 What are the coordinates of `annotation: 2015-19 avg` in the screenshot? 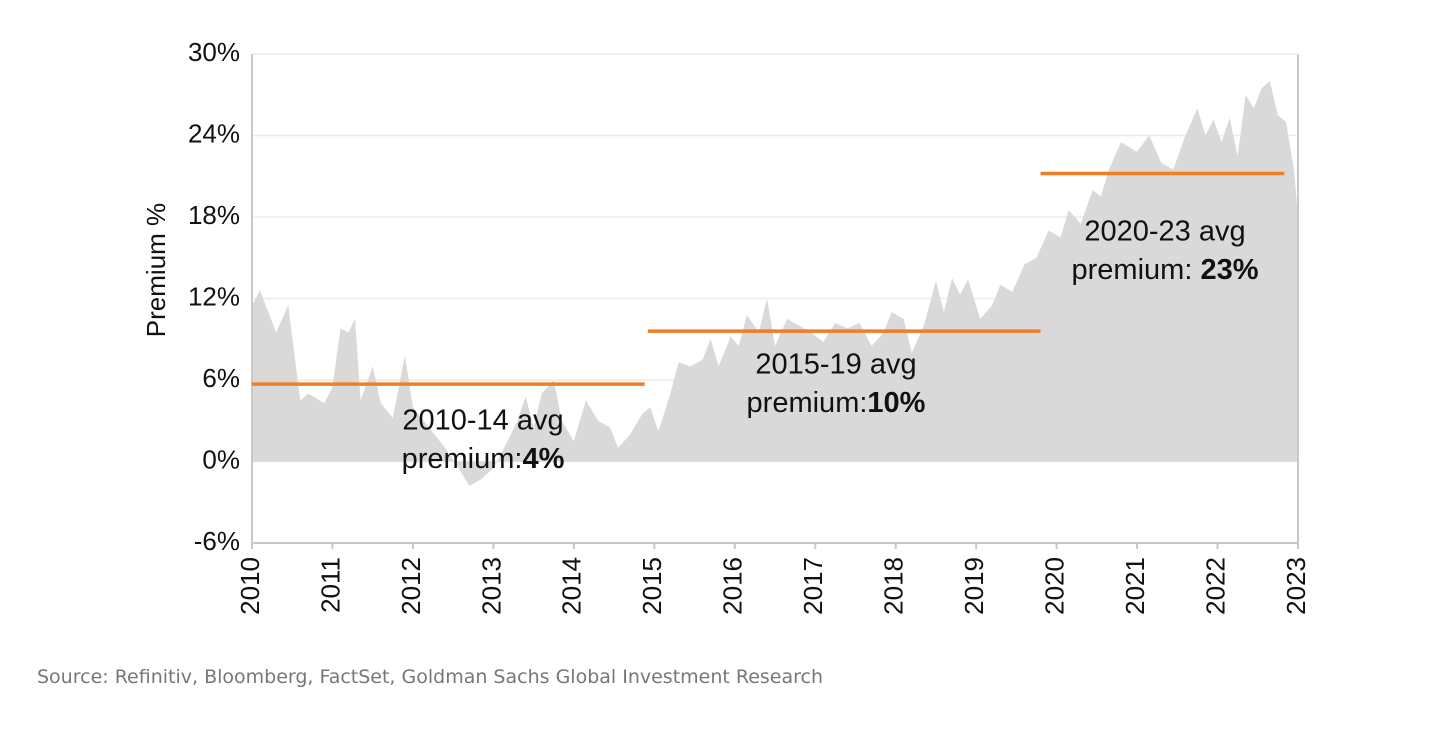 It's located at (835, 365).